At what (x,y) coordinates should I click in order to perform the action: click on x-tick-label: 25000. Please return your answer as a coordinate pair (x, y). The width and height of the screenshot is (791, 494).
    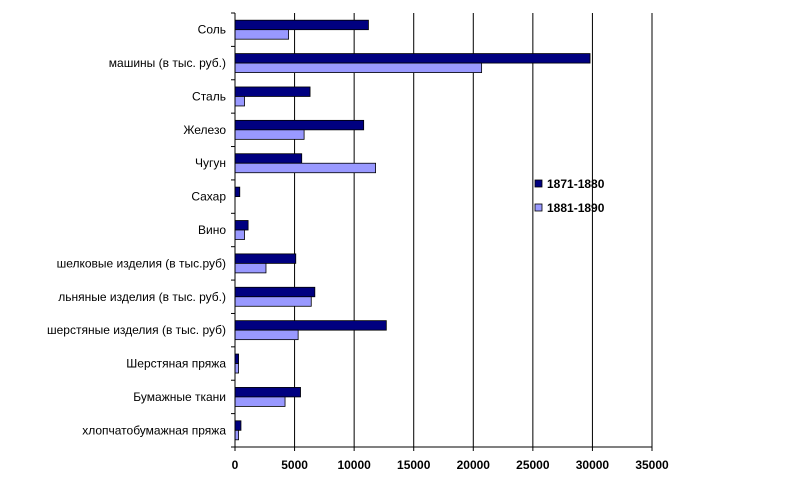
    Looking at the image, I should click on (533, 465).